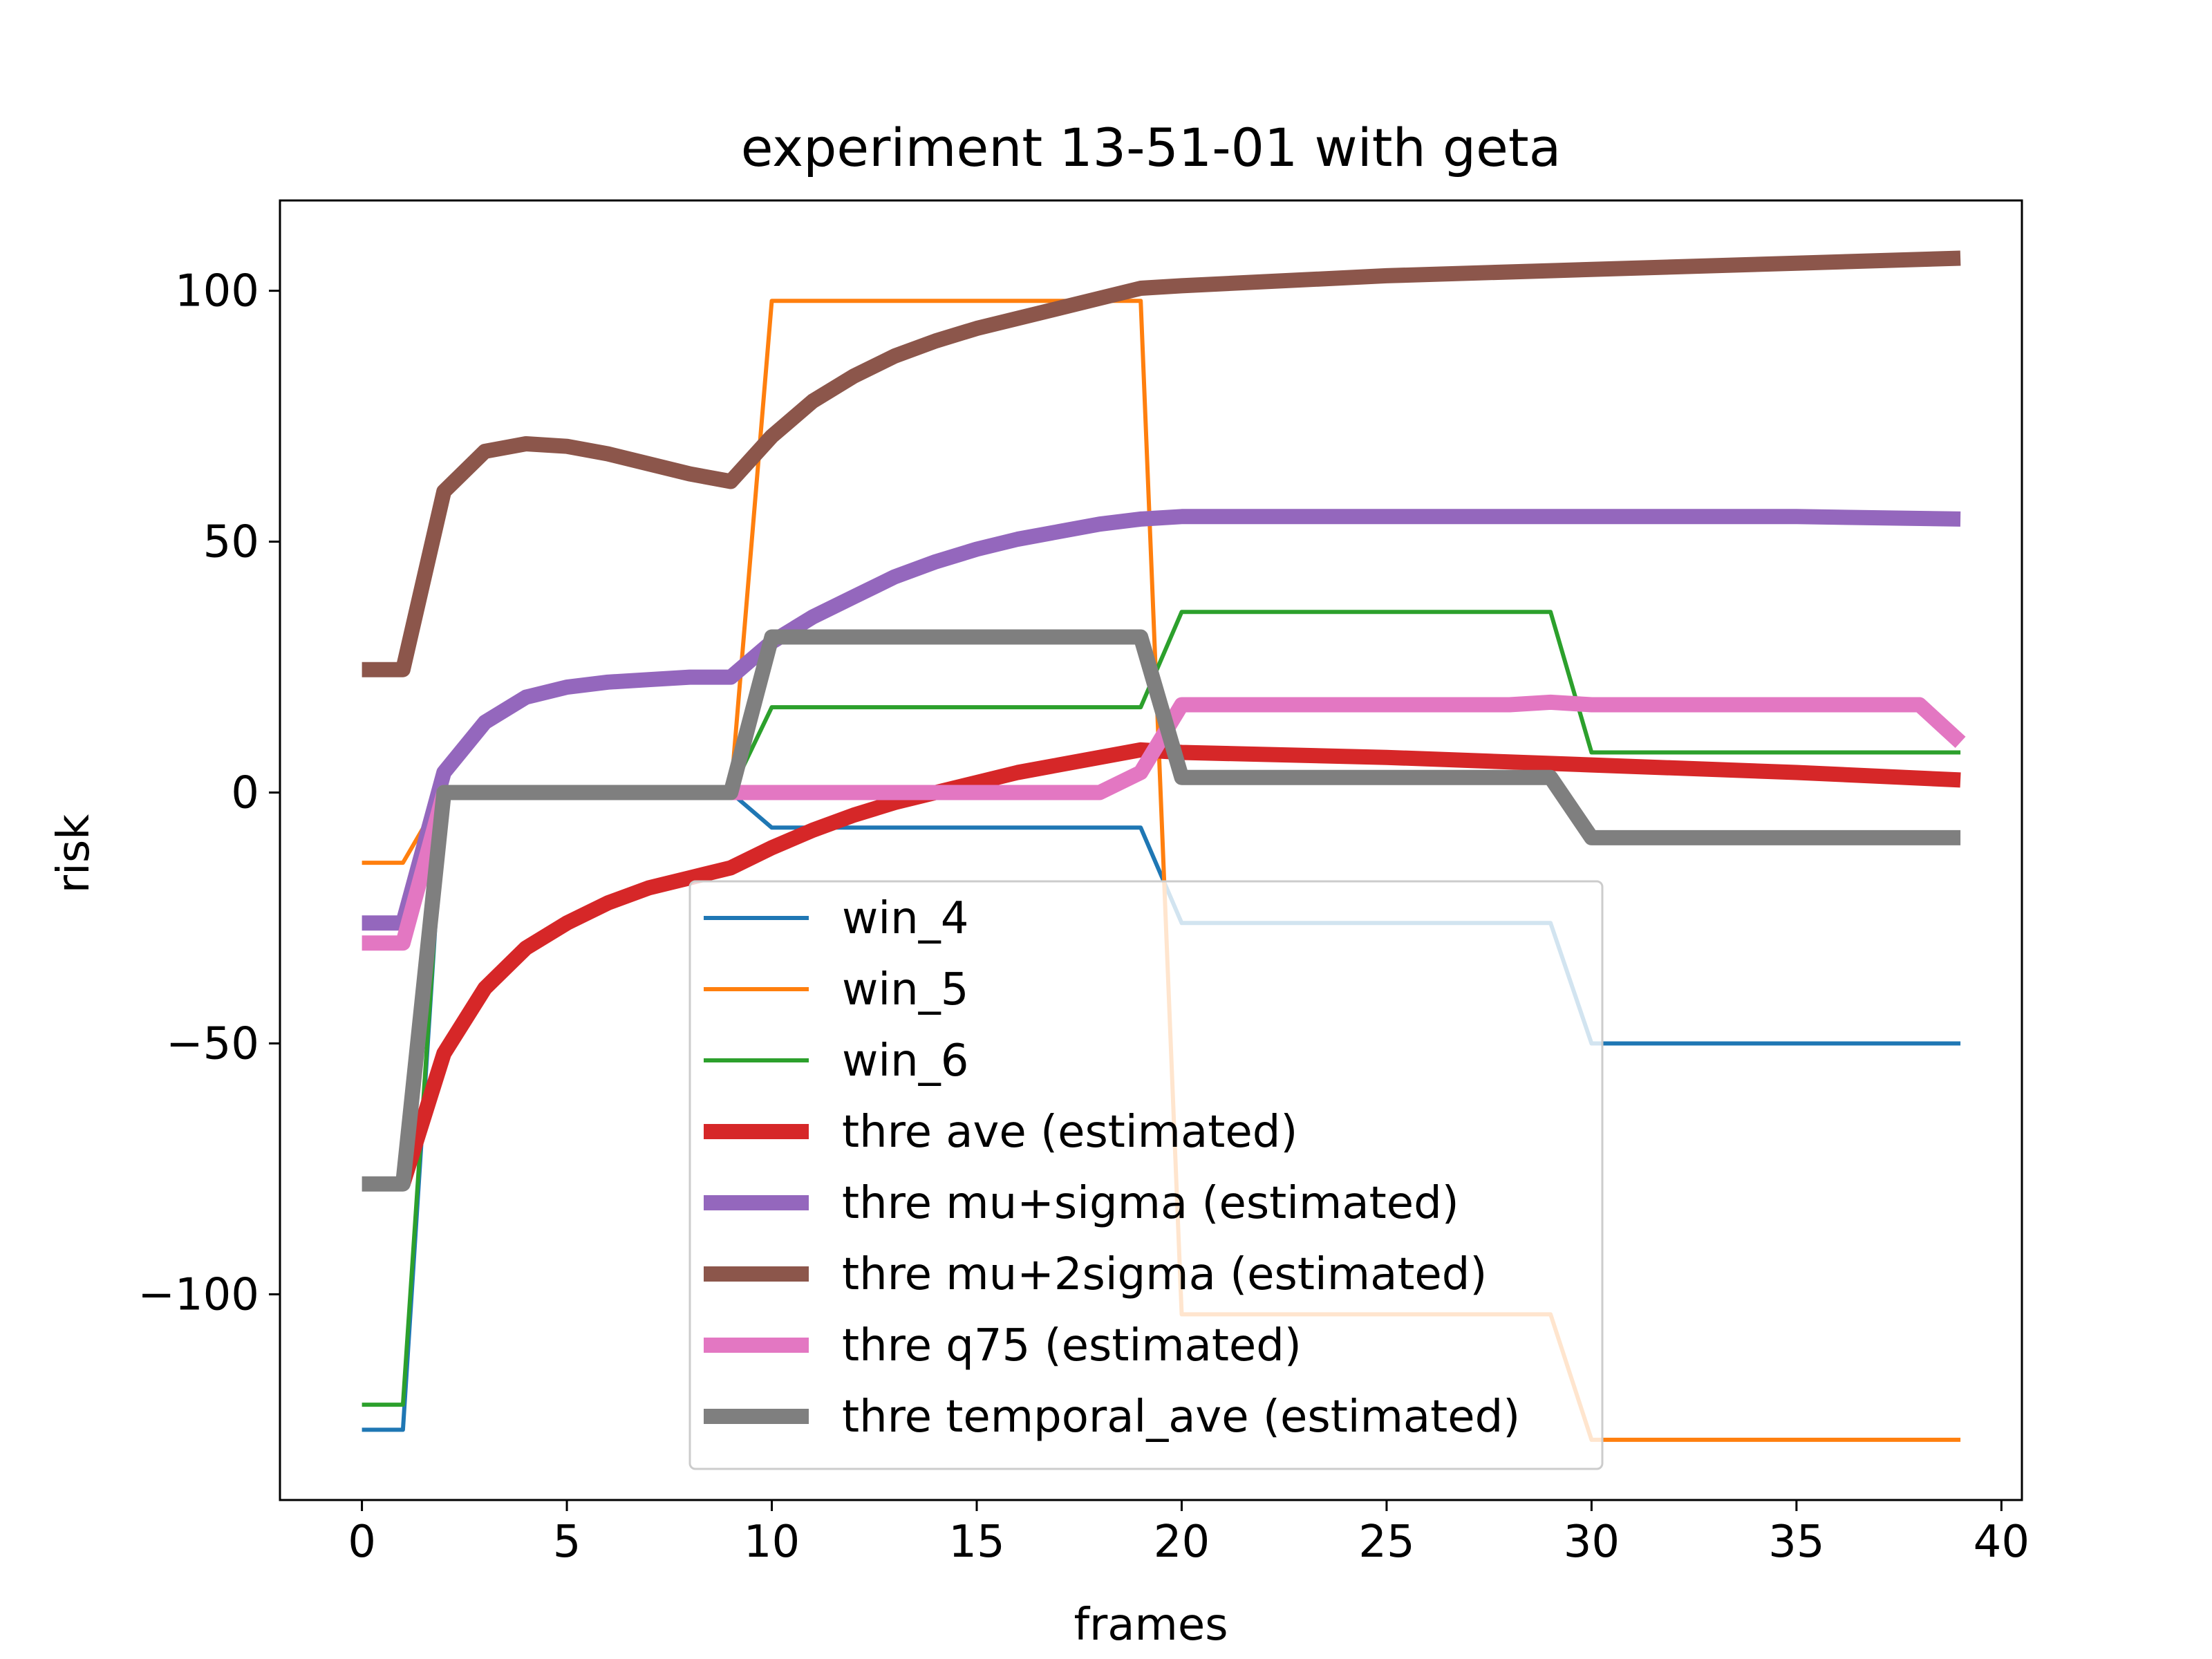 Image resolution: width=2212 pixels, height=1659 pixels. Describe the element at coordinates (1151, 1625) in the screenshot. I see `x-axis-label: frames` at that location.